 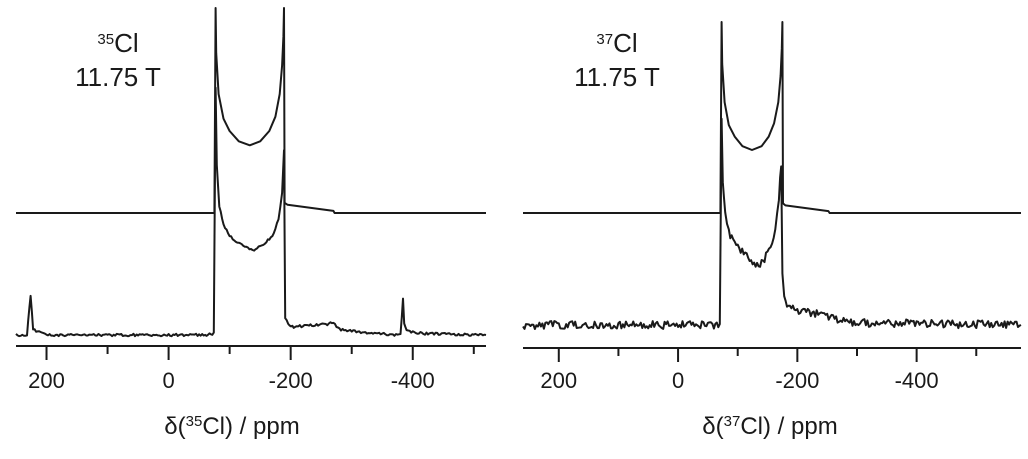 What do you see at coordinates (788, 426) in the screenshot?
I see `panel-37cl-xlabel-suffix: Cl) / ppm` at bounding box center [788, 426].